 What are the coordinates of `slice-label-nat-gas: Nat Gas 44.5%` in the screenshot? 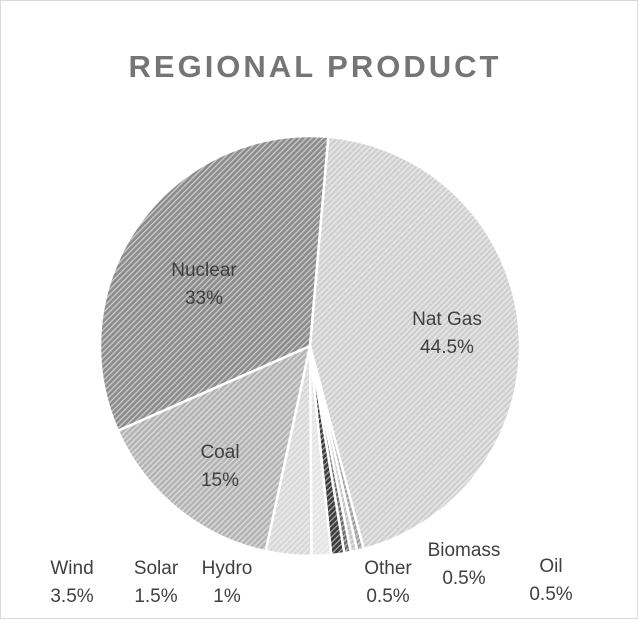 It's located at (447, 333).